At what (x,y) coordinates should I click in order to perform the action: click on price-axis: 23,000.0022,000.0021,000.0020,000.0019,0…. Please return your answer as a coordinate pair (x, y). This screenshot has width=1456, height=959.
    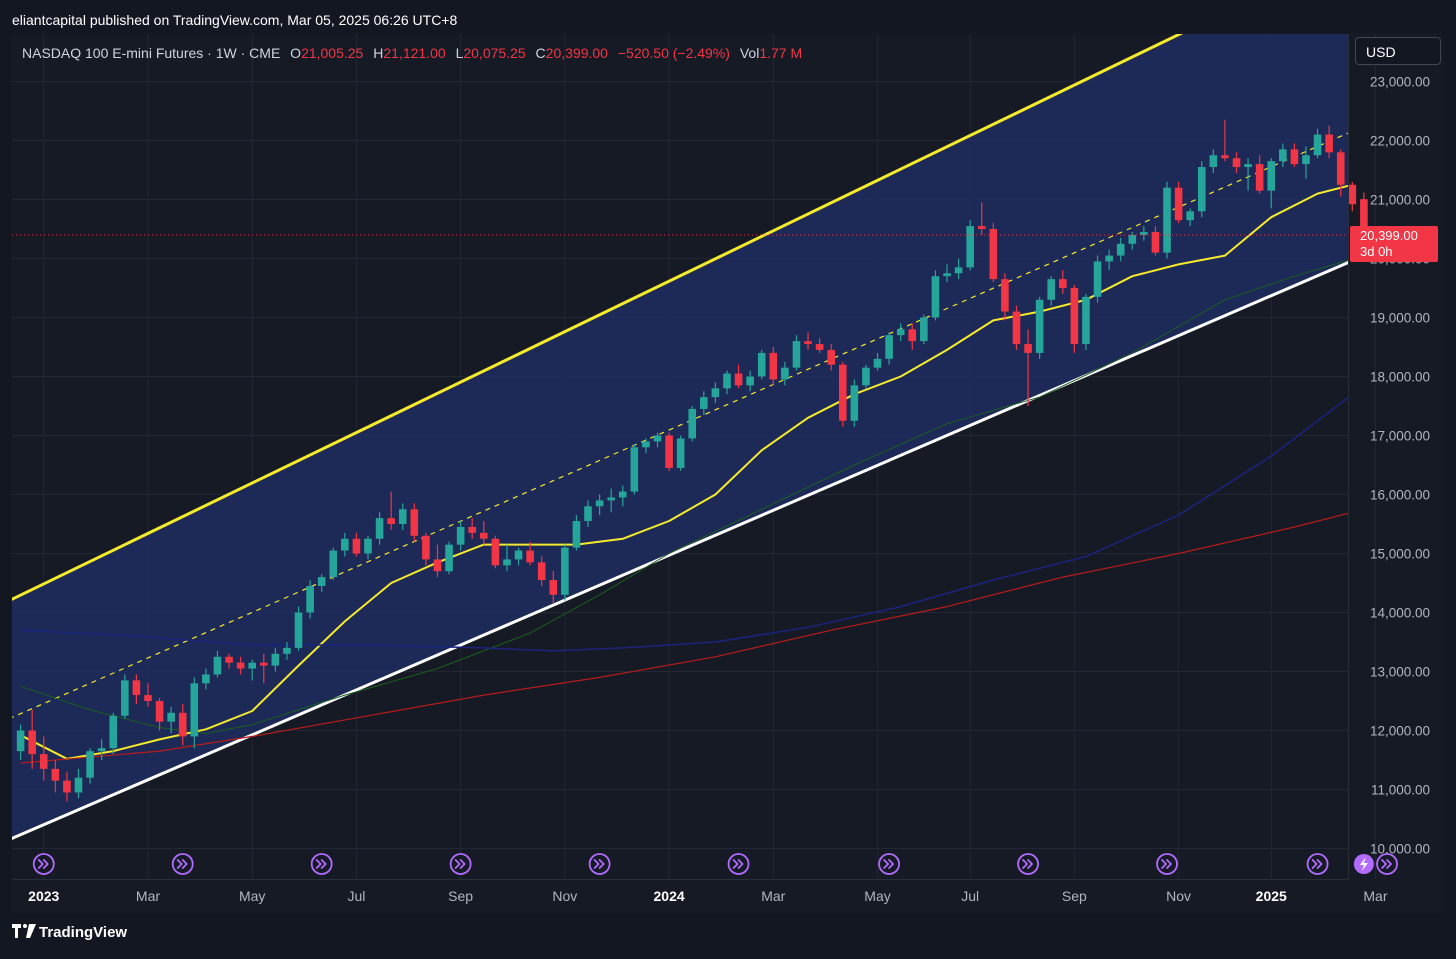
    Looking at the image, I should click on (1389, 457).